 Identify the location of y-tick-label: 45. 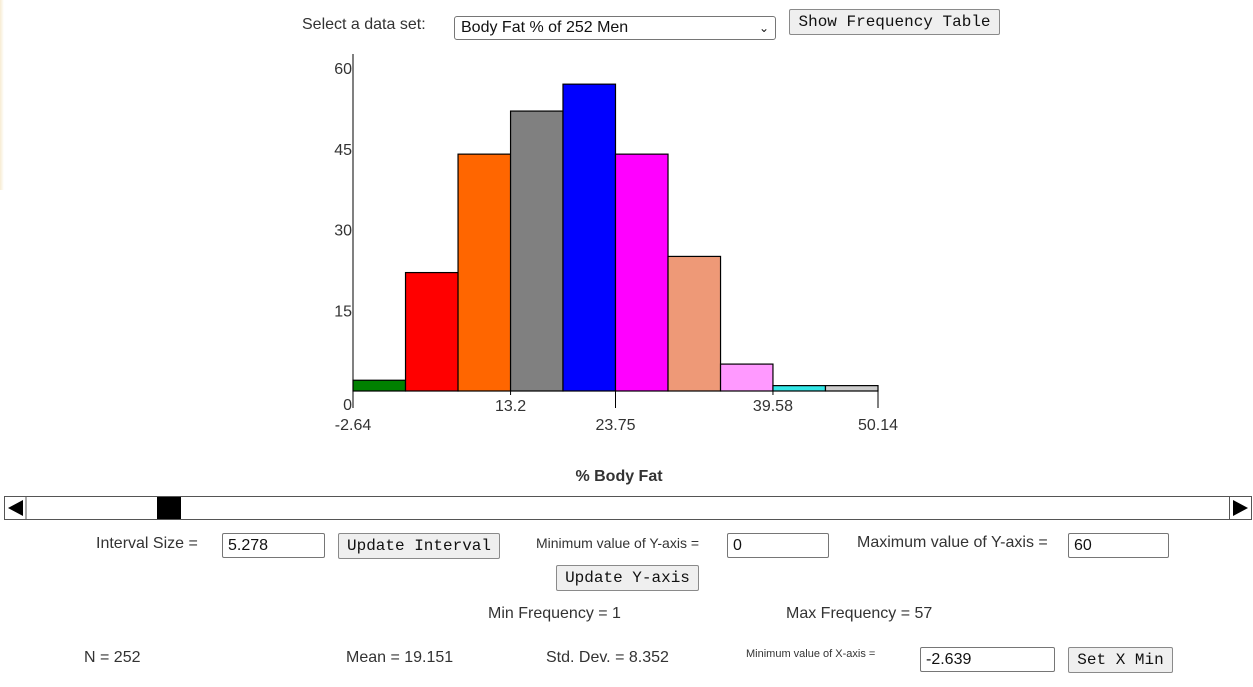
(343, 150).